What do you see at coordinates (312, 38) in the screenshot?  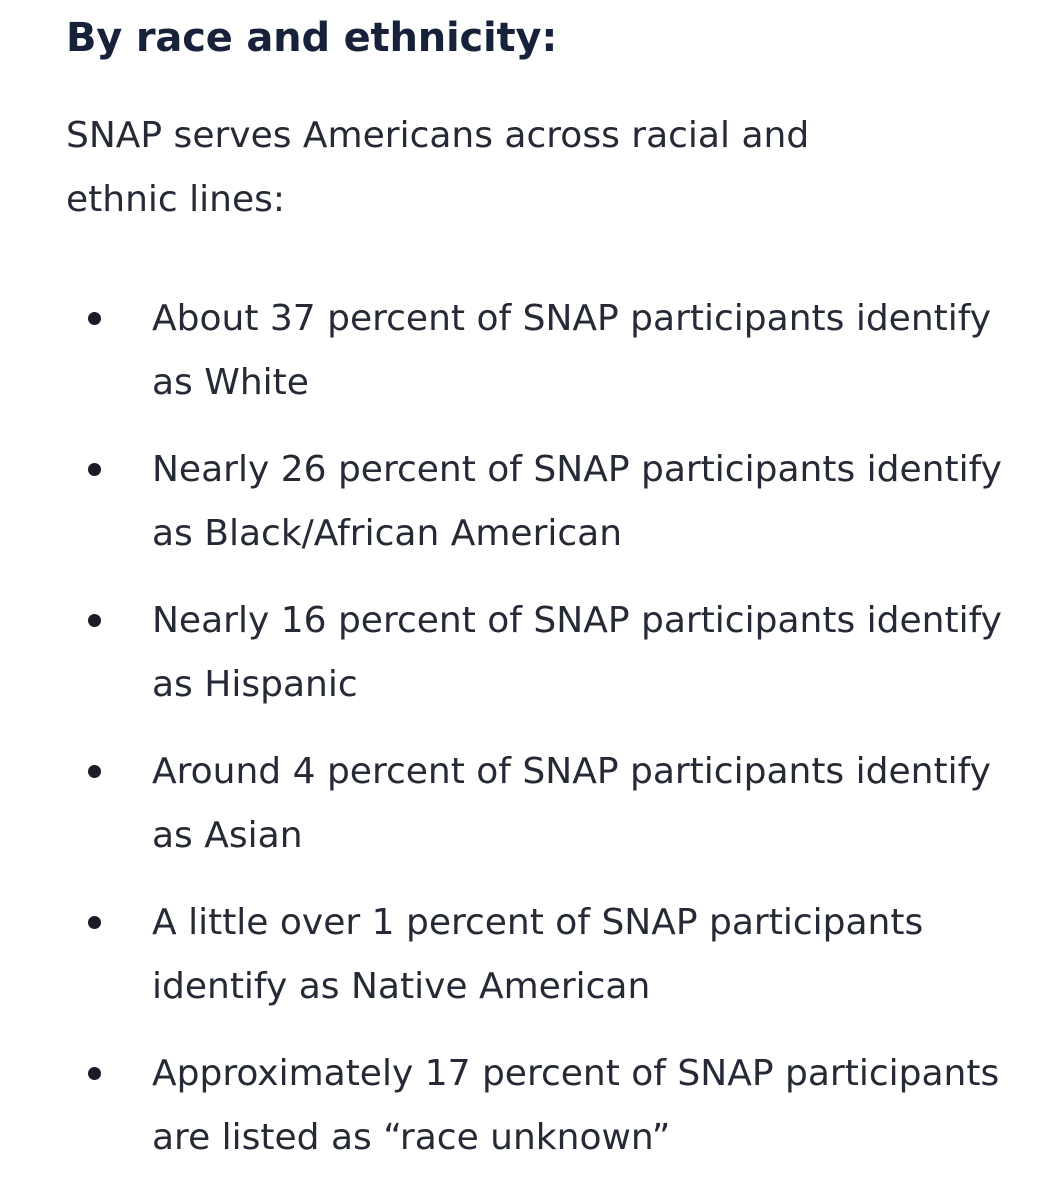 I see `section-heading: By race and ethnicity:` at bounding box center [312, 38].